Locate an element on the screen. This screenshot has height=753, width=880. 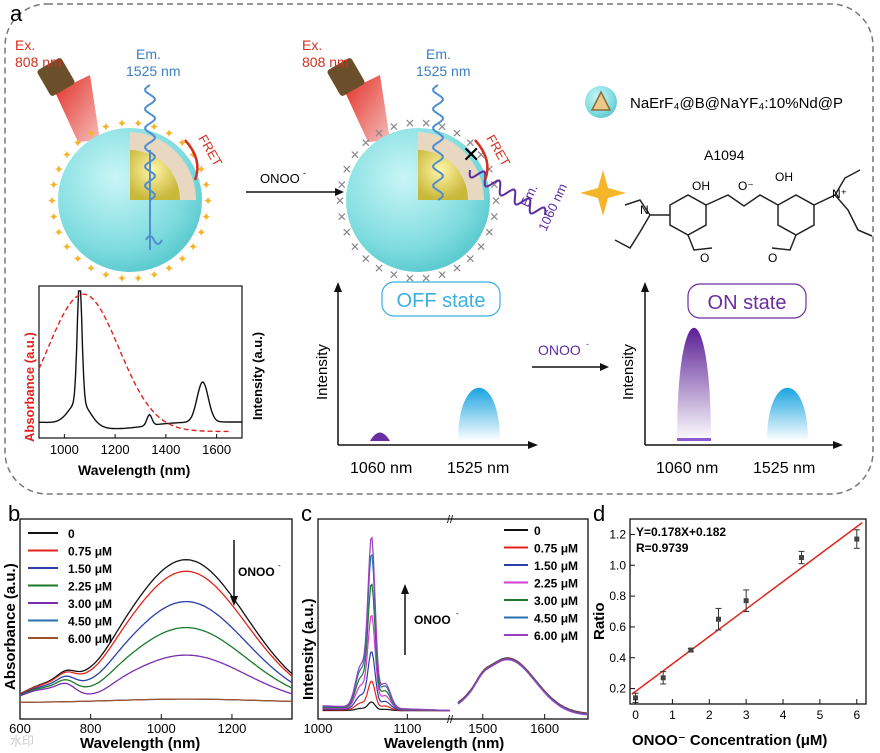
inset-emission-line is located at coordinates (140, 360).